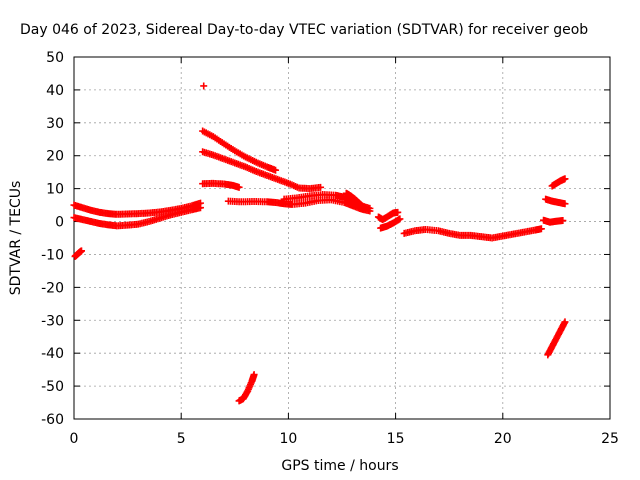 This screenshot has height=480, width=640. What do you see at coordinates (555, 201) in the screenshot?
I see `series-late-mid` at bounding box center [555, 201].